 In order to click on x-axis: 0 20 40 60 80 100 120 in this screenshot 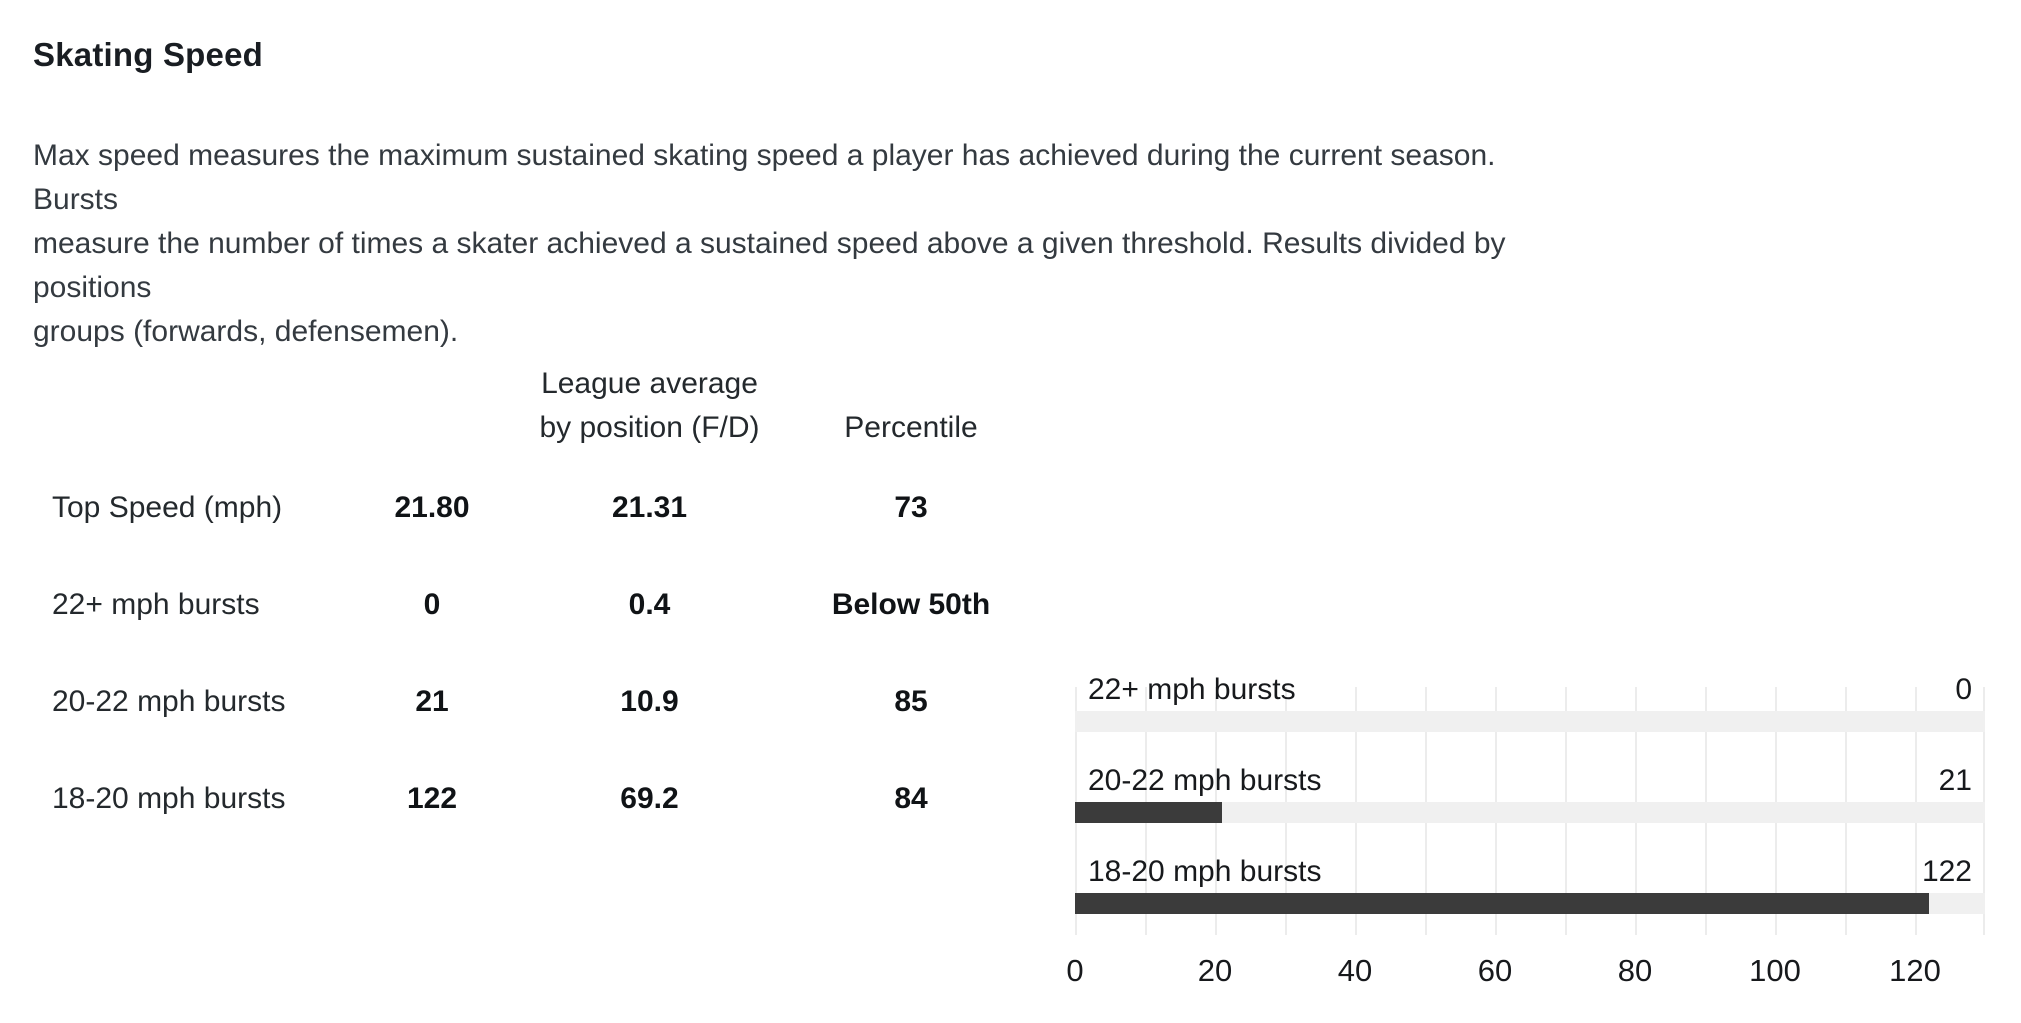, I will do `click(1525, 973)`.